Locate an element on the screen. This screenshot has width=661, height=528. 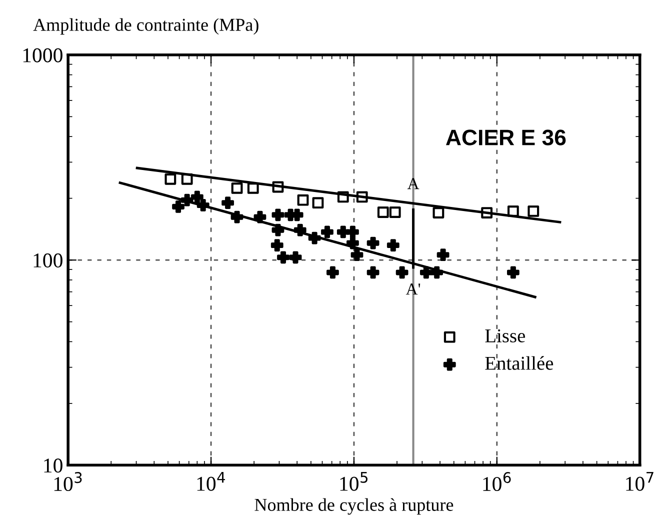
x-axis-title: Nombre de cycles à rupture is located at coordinates (354, 506).